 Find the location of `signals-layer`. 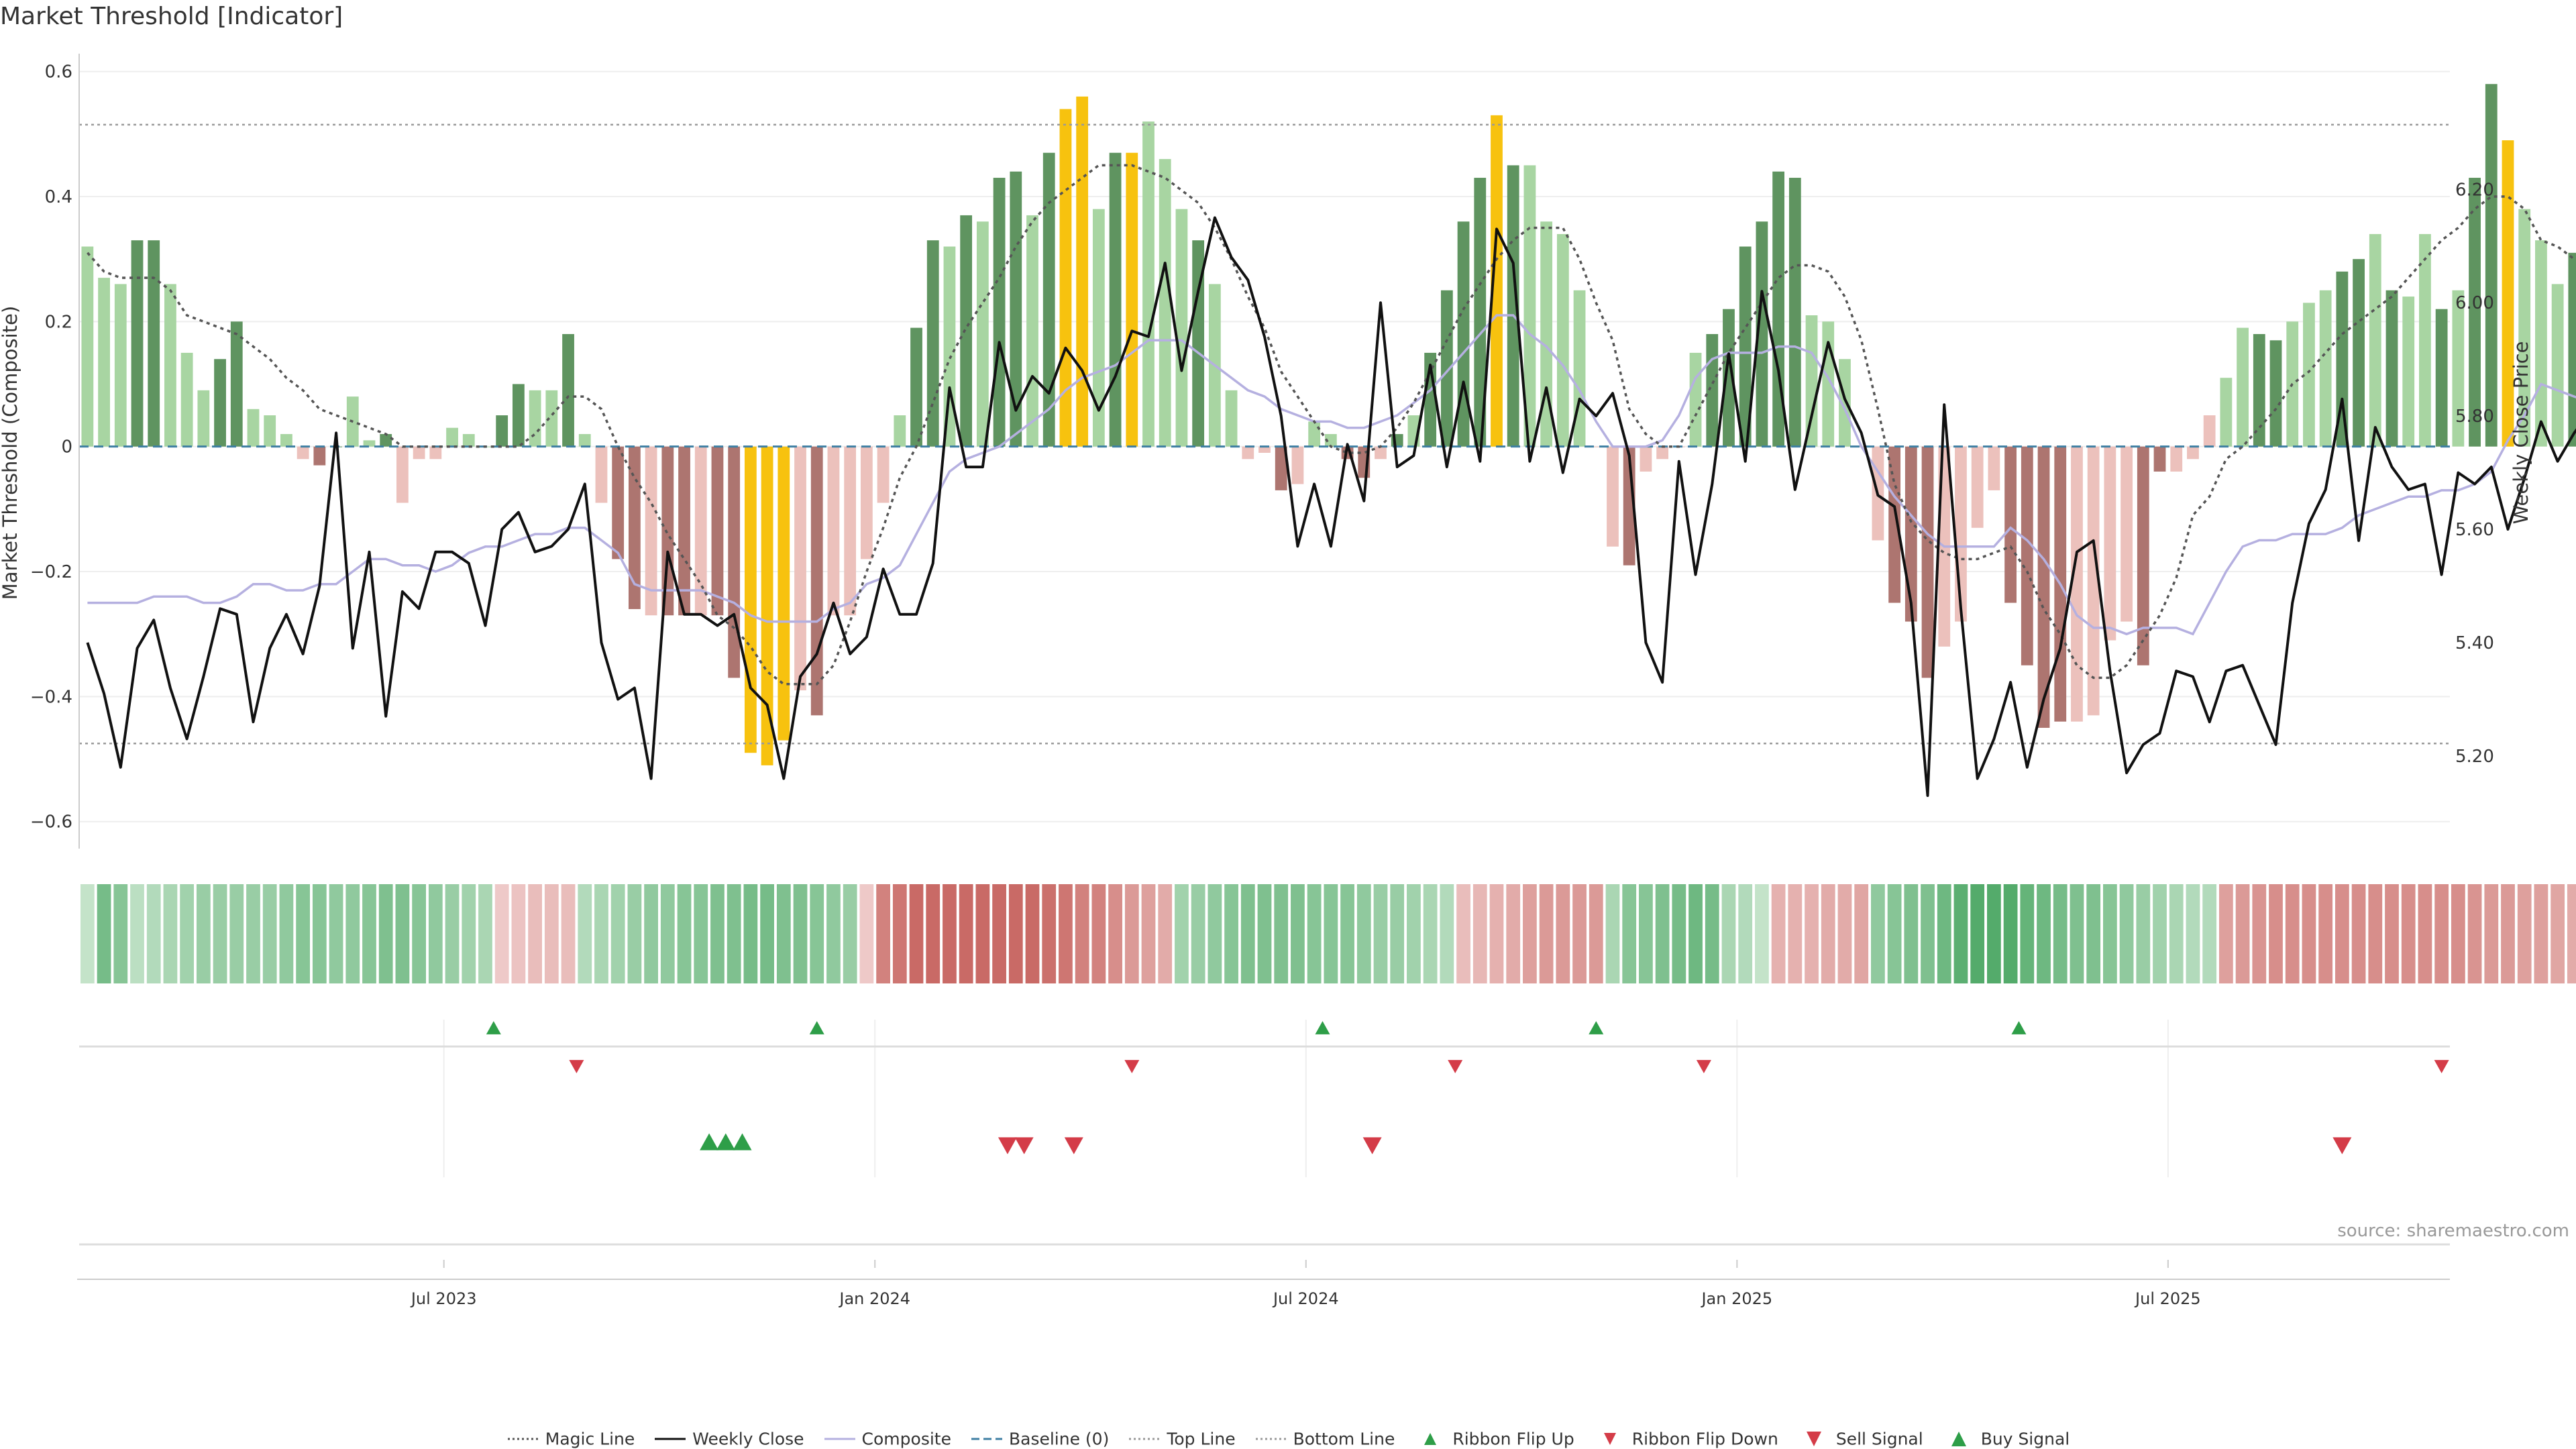

signals-layer is located at coordinates (1264, 1133).